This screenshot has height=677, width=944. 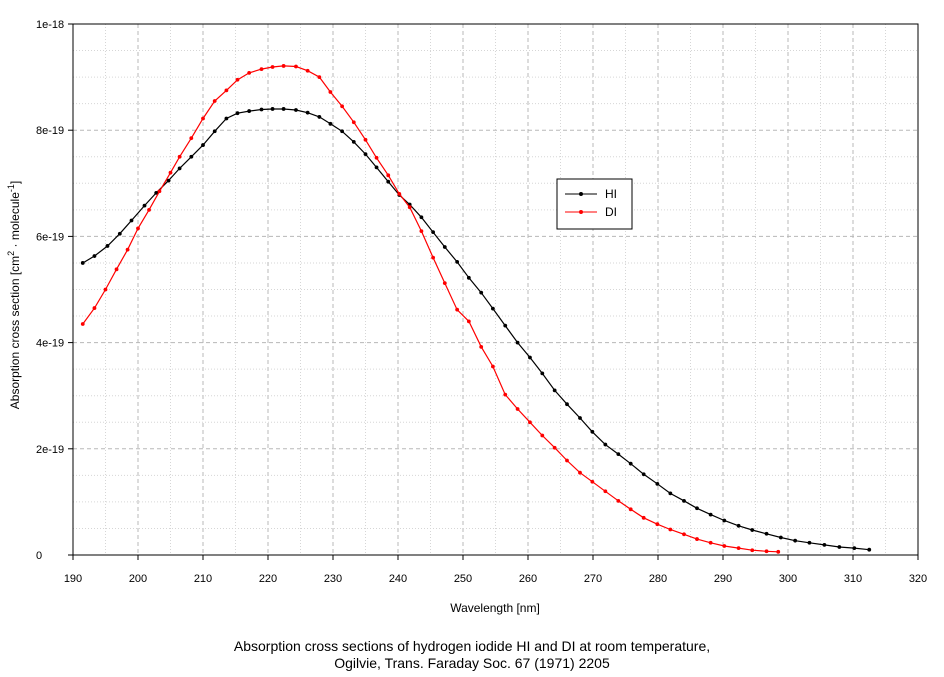 What do you see at coordinates (39, 556) in the screenshot?
I see `y-tick-label: 0` at bounding box center [39, 556].